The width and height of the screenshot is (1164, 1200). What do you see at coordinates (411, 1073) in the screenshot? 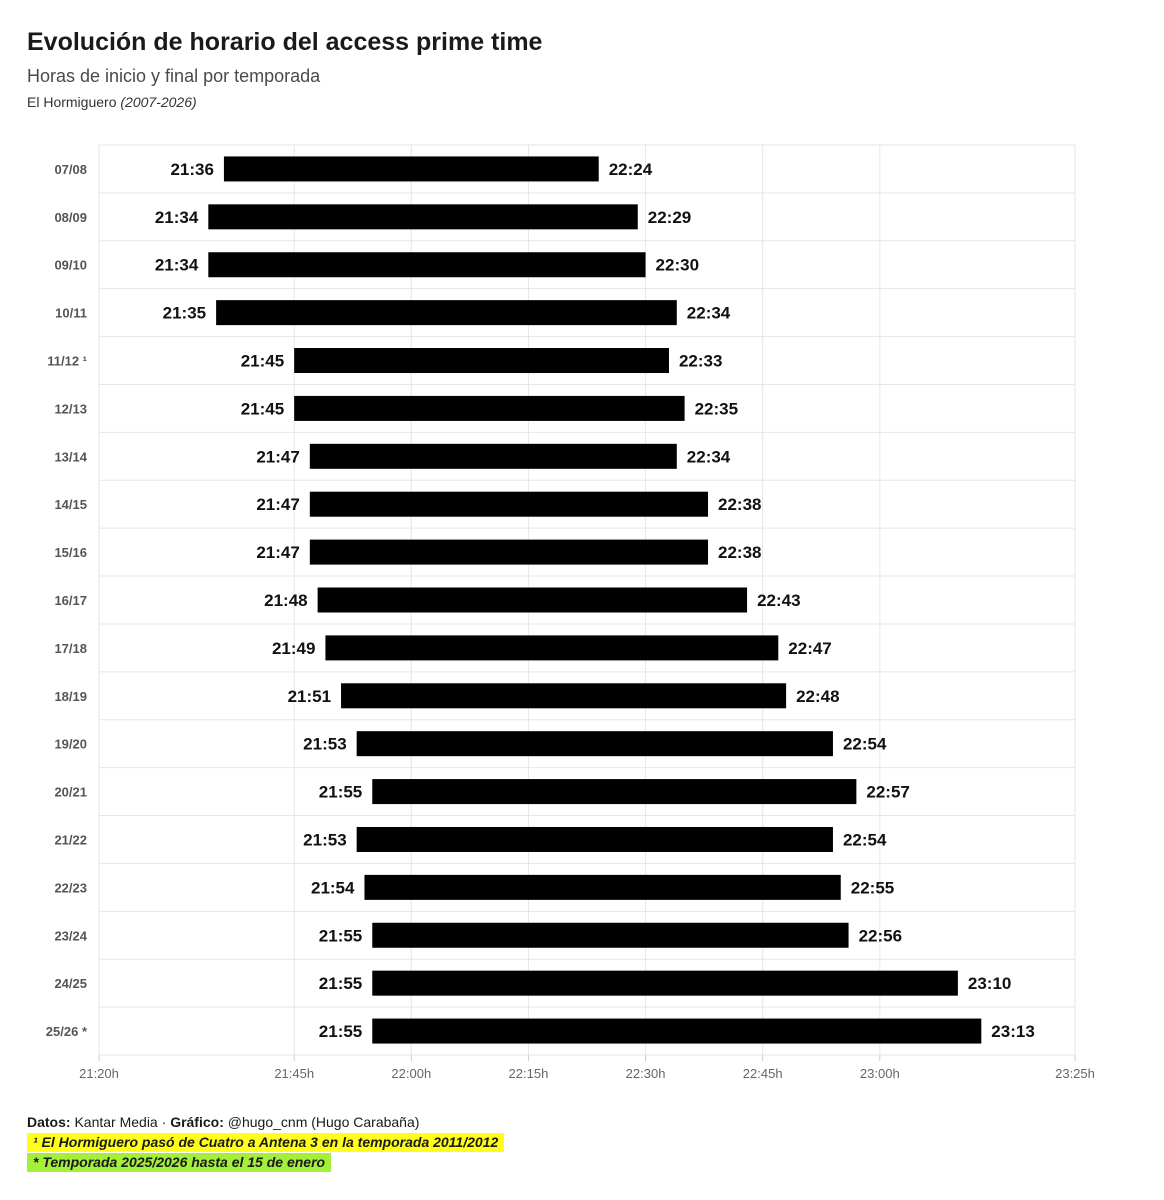
I see `x-tick-label: 22:00h` at bounding box center [411, 1073].